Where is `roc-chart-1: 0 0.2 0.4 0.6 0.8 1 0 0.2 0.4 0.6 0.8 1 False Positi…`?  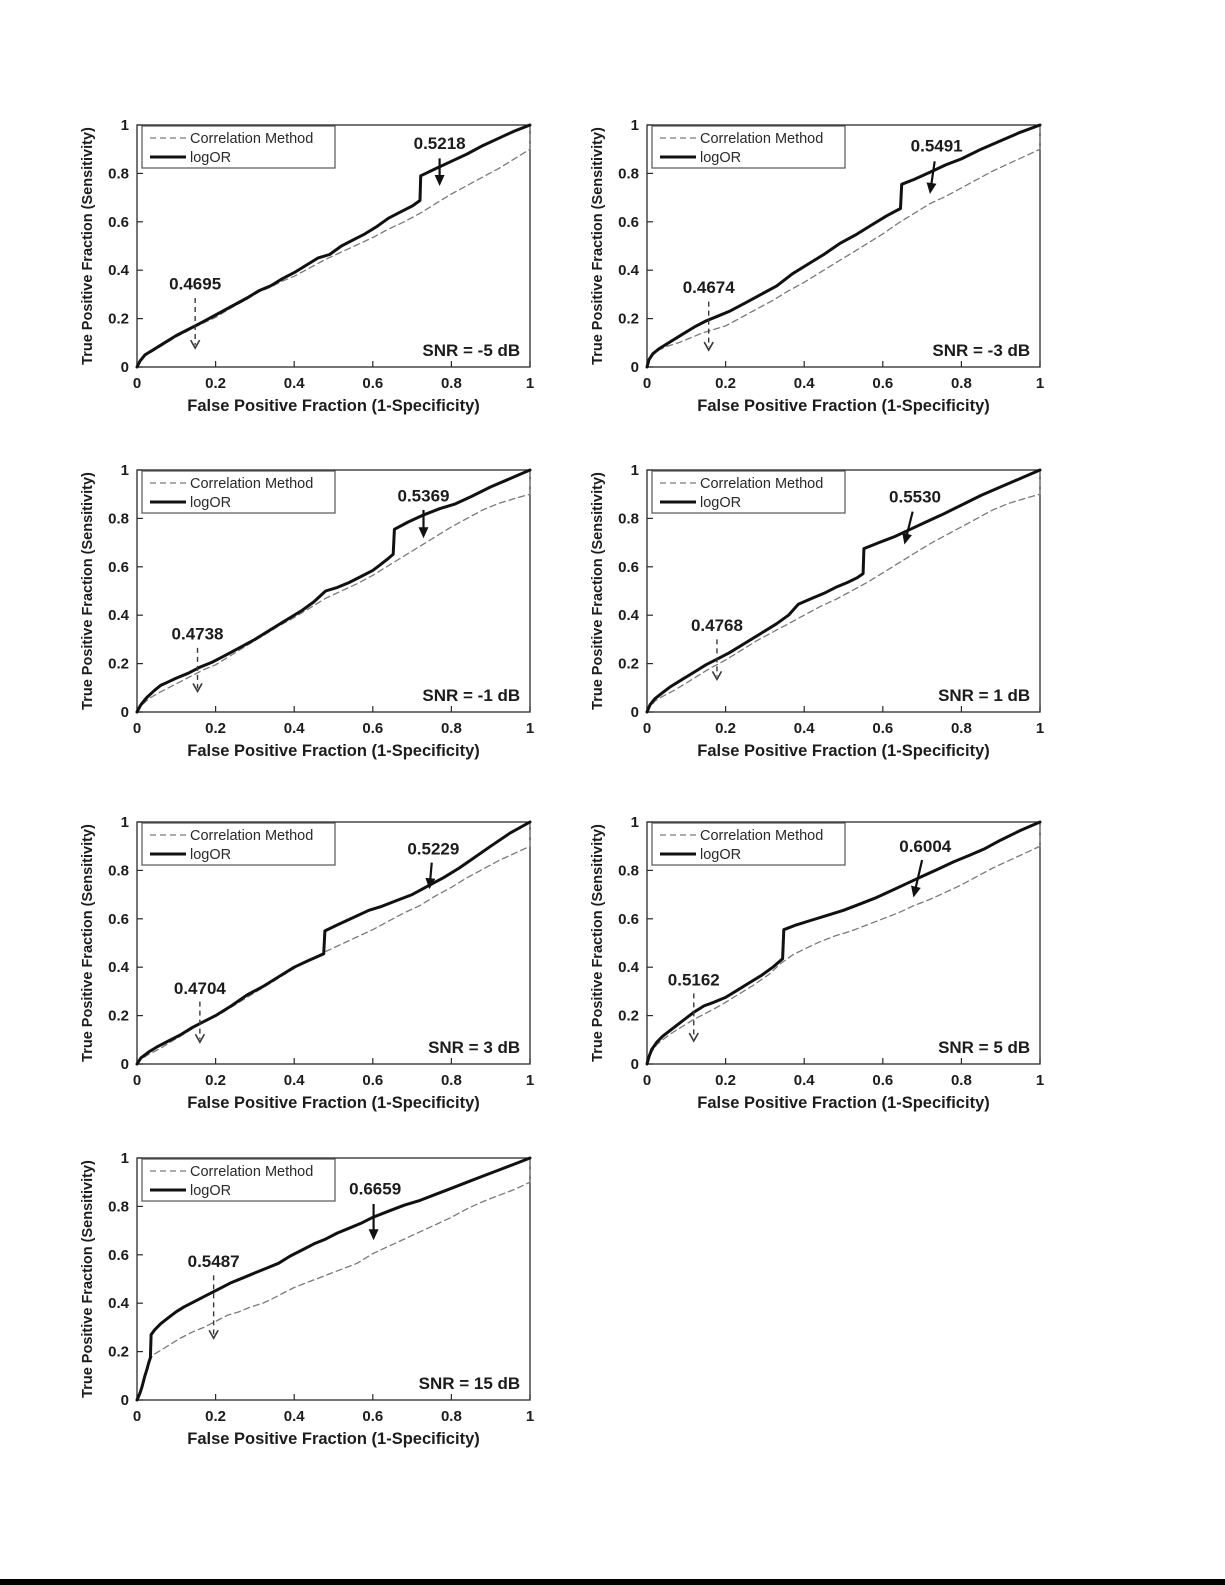
roc-chart-1: 0 0.2 0.4 0.6 0.8 1 0 0.2 0.4 0.6 0.8 1 False Positi… is located at coordinates (320, 260).